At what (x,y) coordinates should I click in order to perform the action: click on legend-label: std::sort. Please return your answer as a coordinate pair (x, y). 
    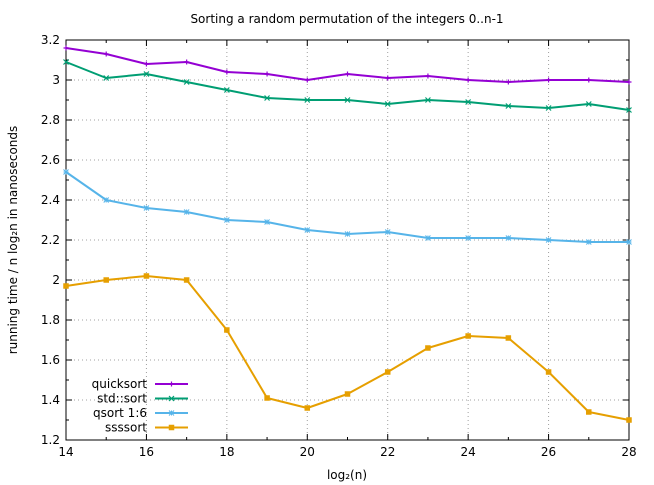
    Looking at the image, I should click on (122, 399).